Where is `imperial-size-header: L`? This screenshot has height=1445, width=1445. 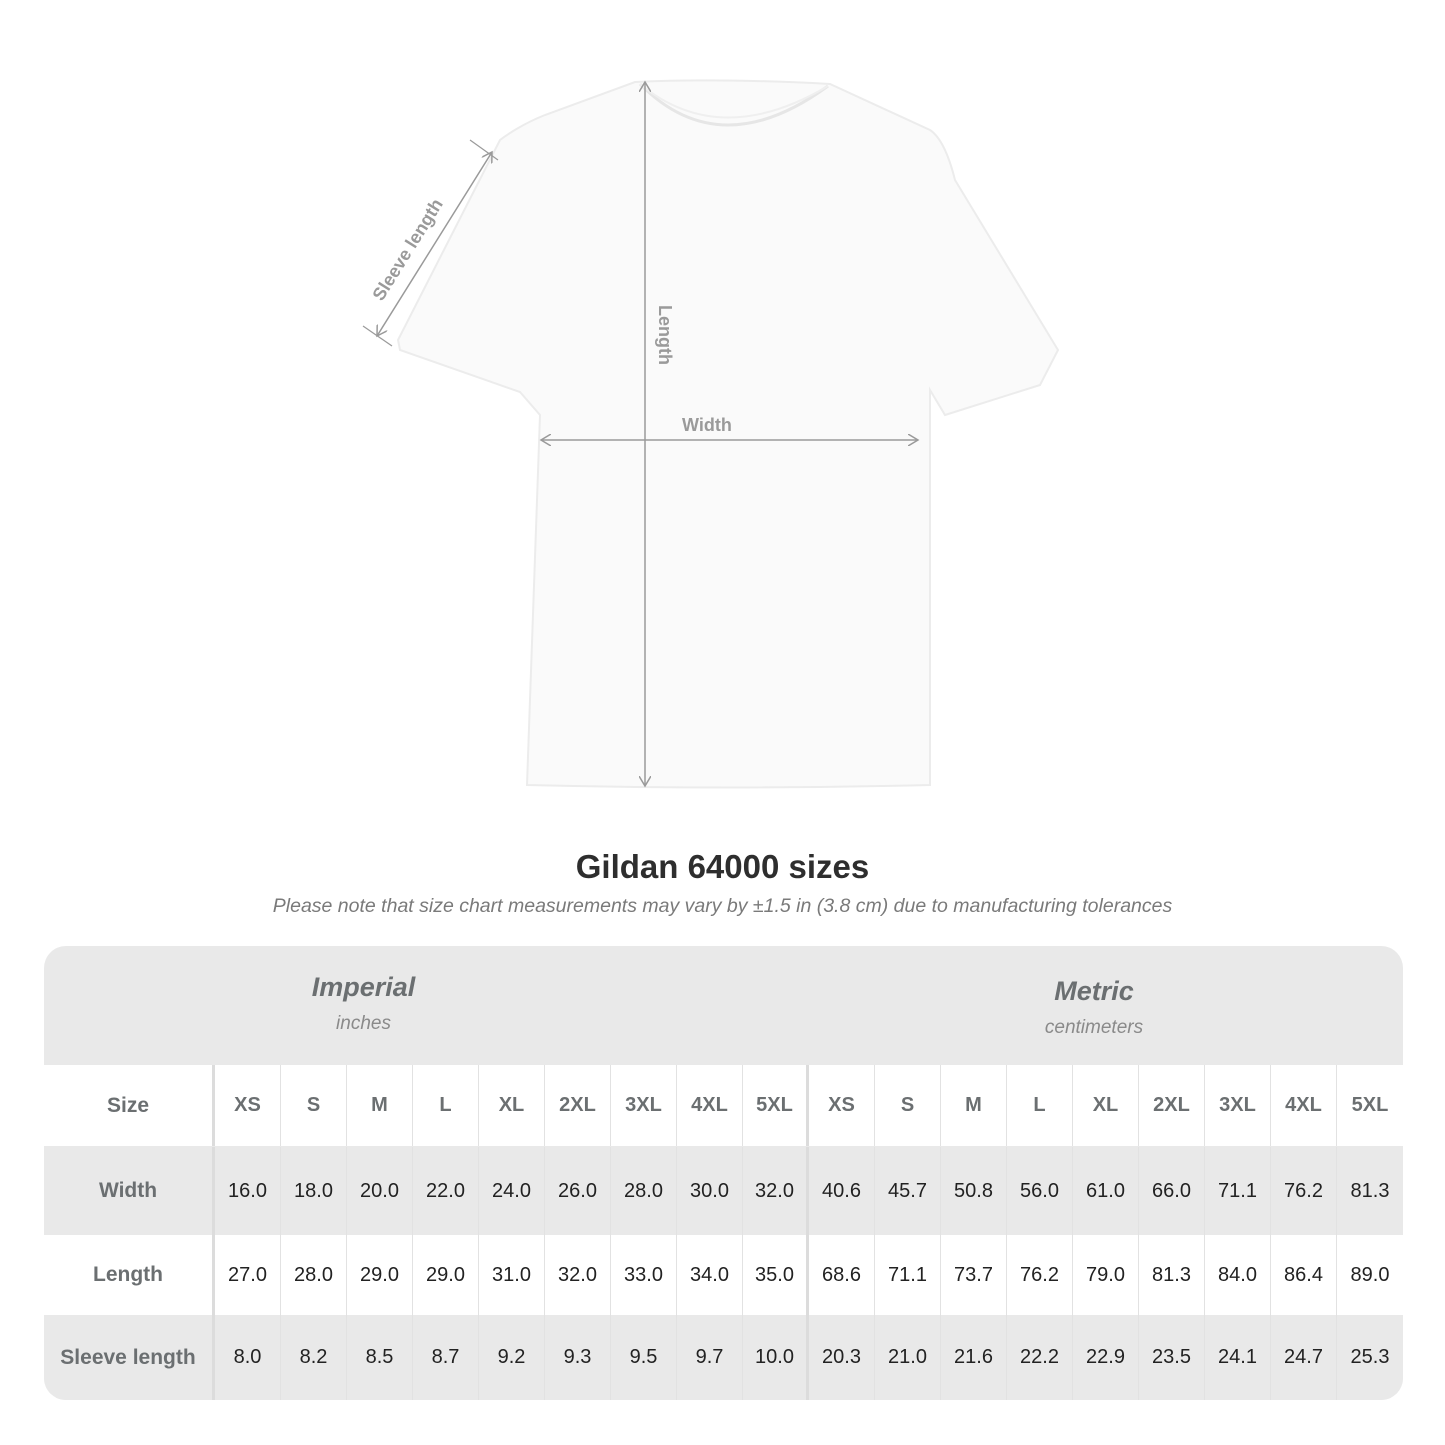
imperial-size-header: L is located at coordinates (446, 1105).